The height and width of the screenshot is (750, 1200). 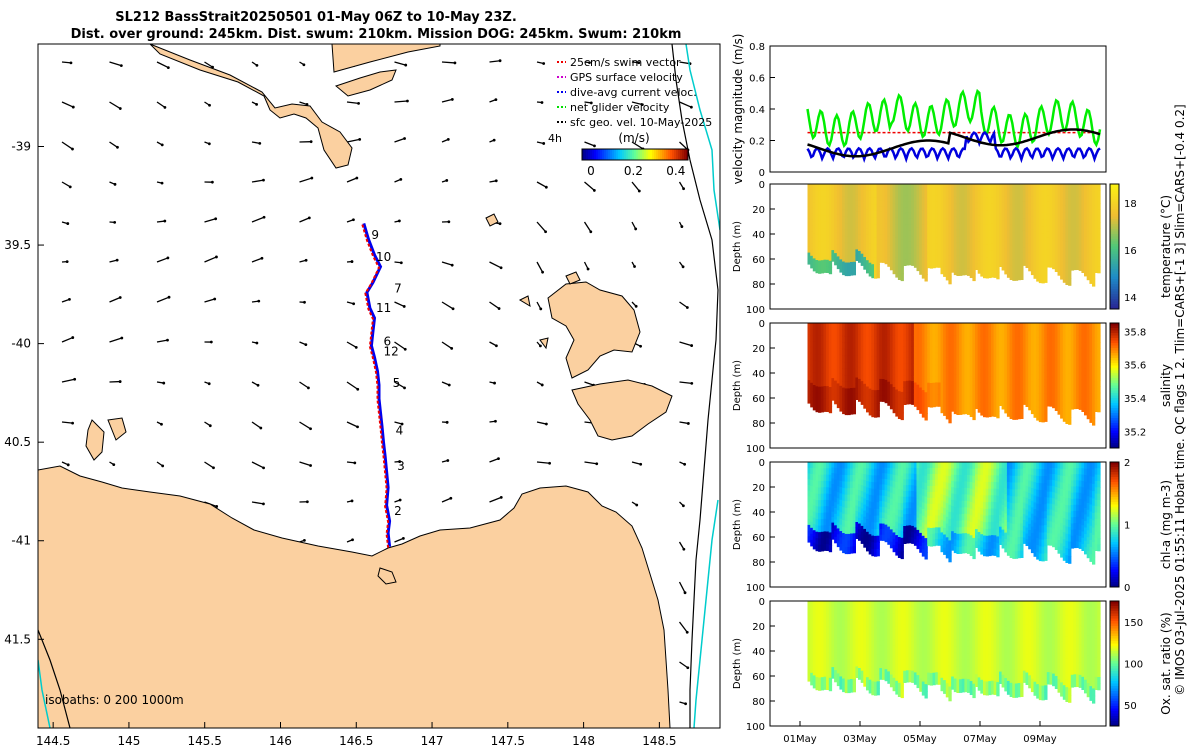 What do you see at coordinates (954, 119) in the screenshot?
I see `net-glider-velocity-series` at bounding box center [954, 119].